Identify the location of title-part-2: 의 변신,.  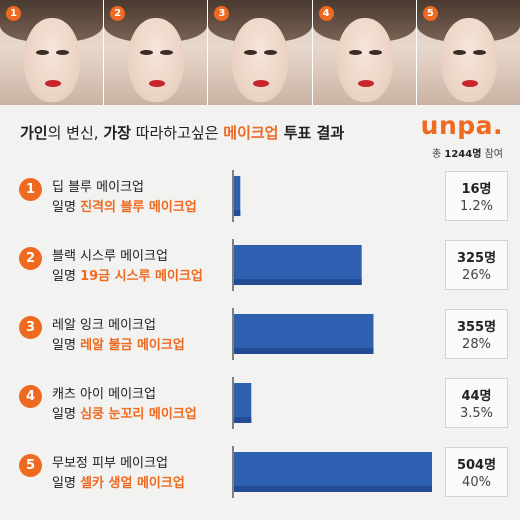
(75, 133).